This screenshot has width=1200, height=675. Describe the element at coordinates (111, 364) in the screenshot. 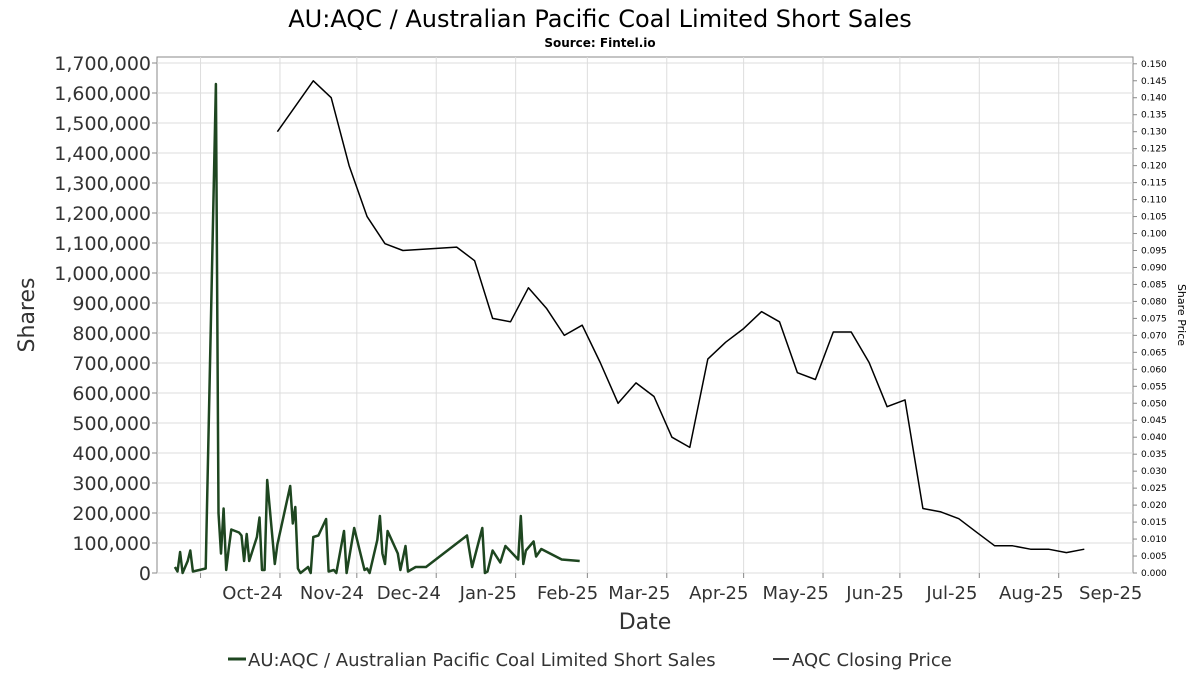

I see `y-tick-label: 700,000` at that location.